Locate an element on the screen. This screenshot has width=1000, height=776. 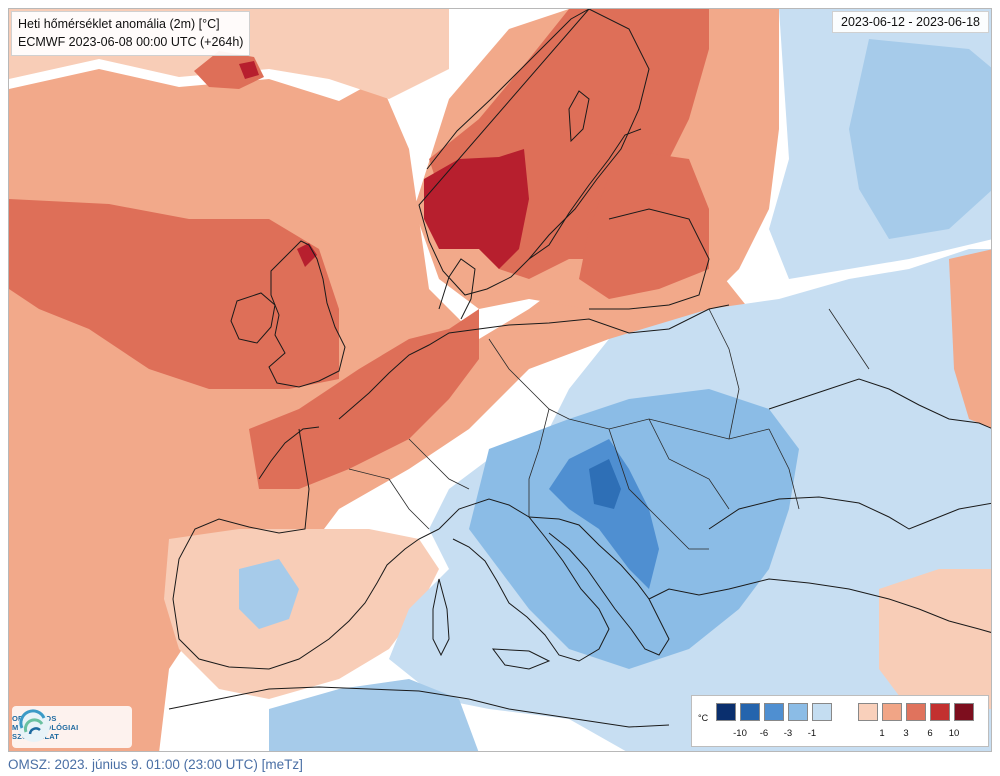
anomaly-iceland-core is located at coordinates (249, 70).